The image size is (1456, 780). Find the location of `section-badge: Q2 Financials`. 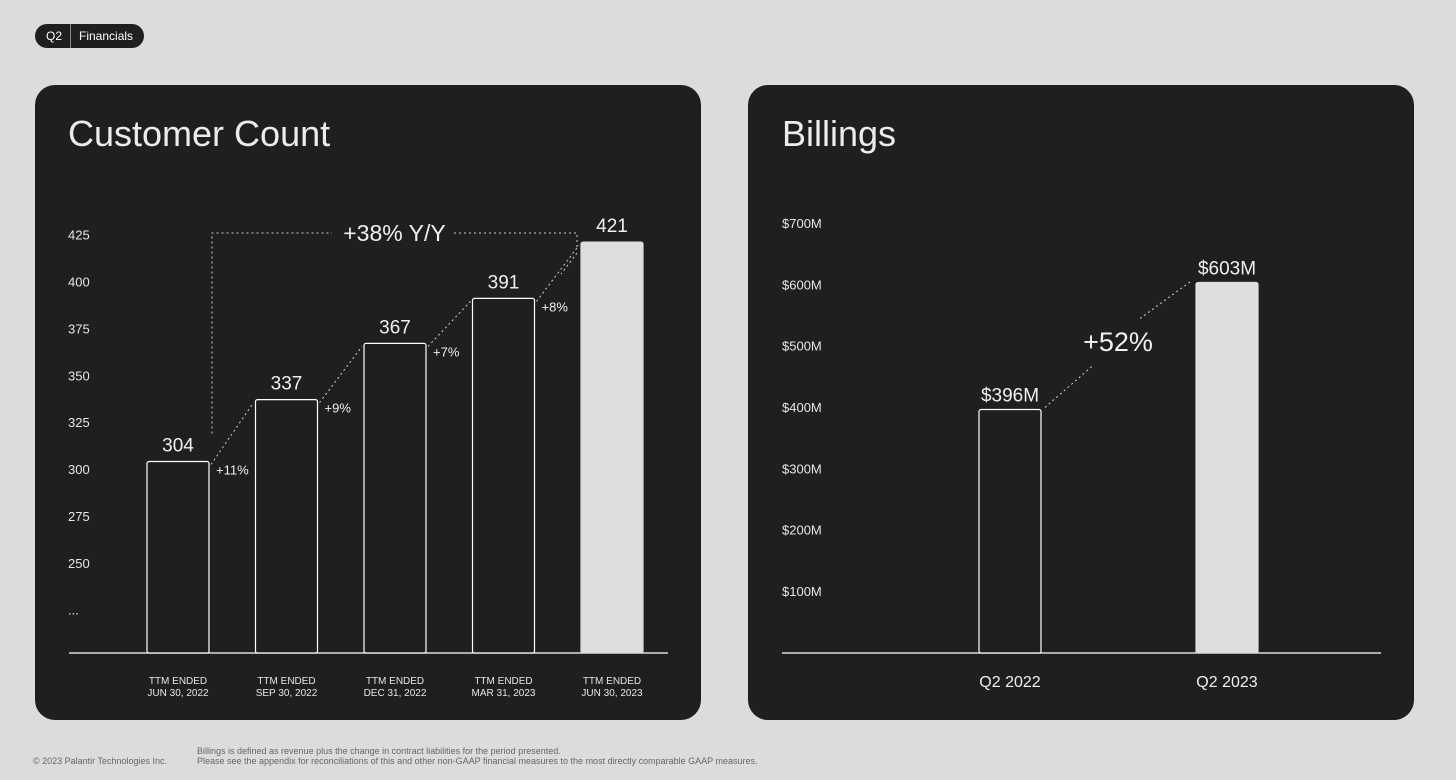

section-badge: Q2 Financials is located at coordinates (90, 36).